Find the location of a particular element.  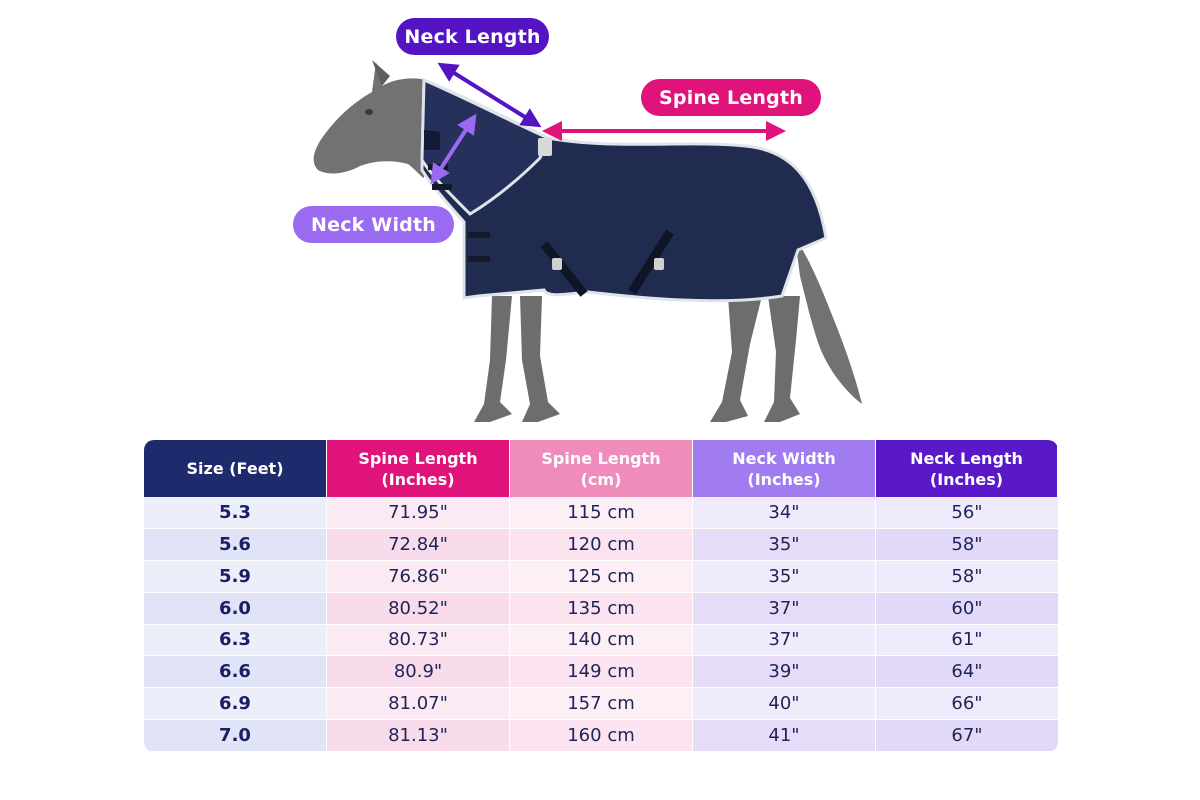

cell-neck-length: 56" is located at coordinates (967, 513).